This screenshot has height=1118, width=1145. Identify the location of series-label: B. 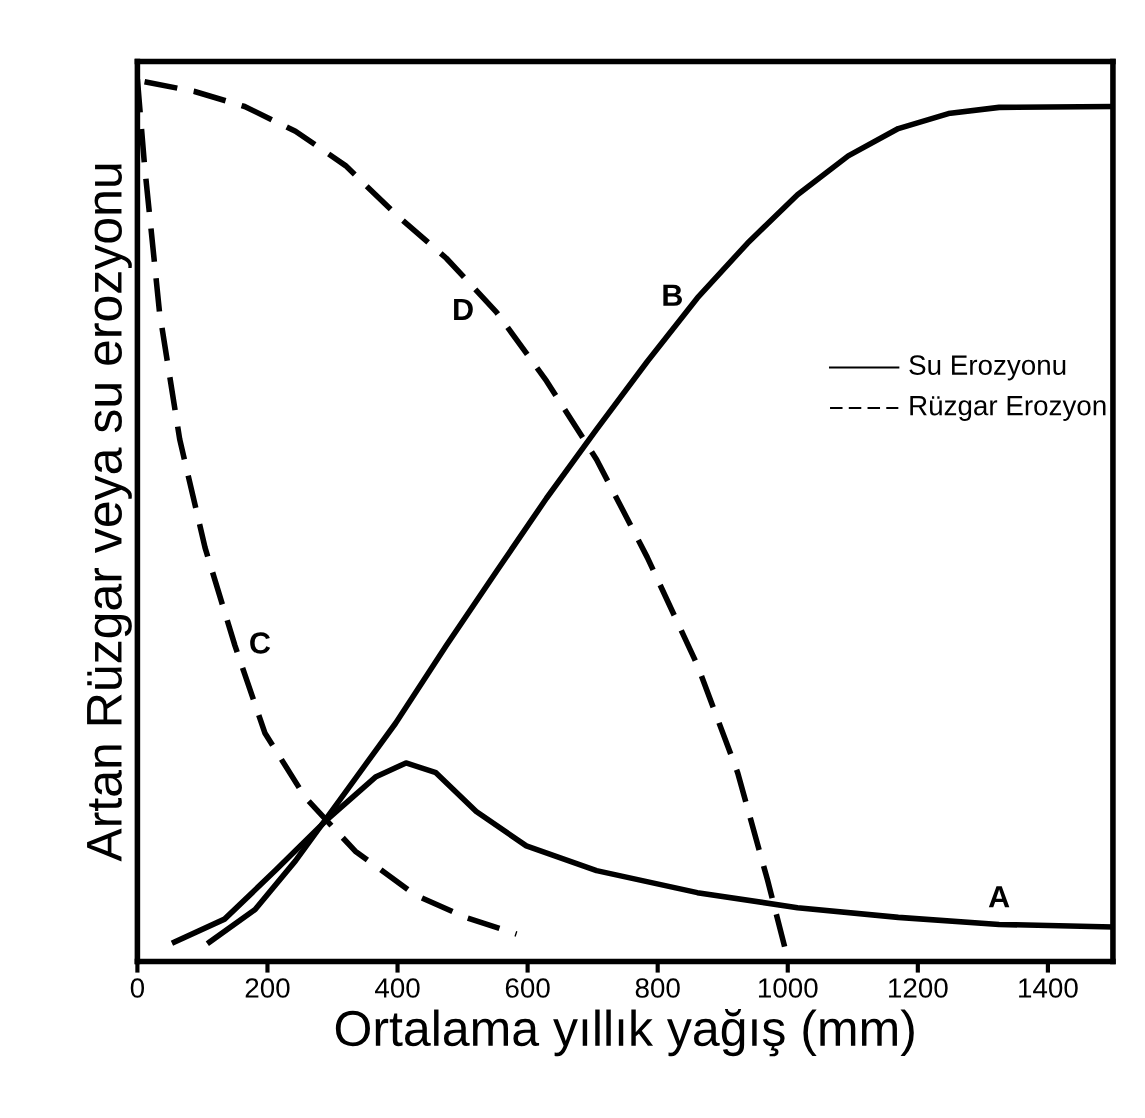
(672, 295).